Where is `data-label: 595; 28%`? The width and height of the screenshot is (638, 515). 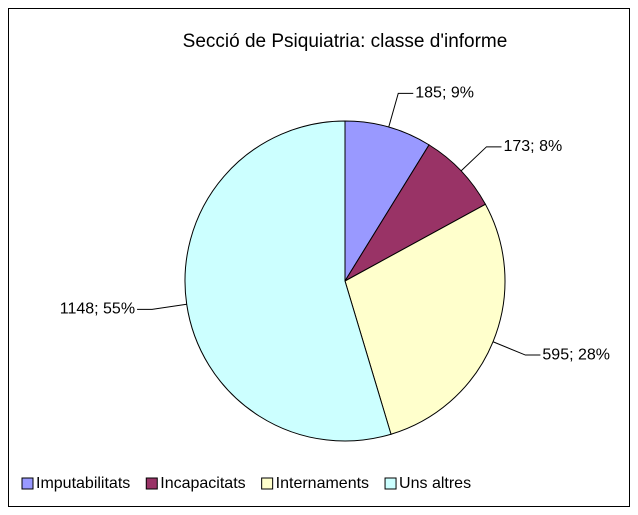
data-label: 595; 28% is located at coordinates (576, 354).